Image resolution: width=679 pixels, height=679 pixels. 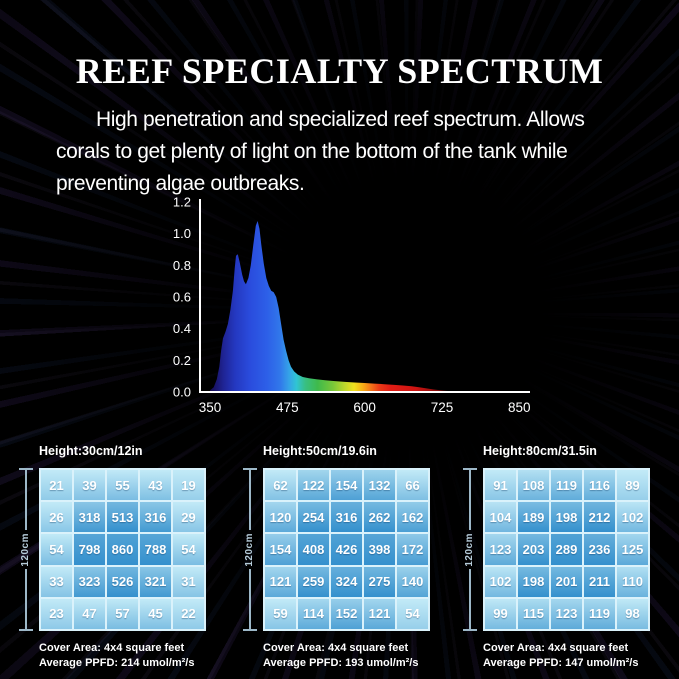 I want to click on page-title: REEF SPECIALTY SPECTRUM, so click(x=339, y=71).